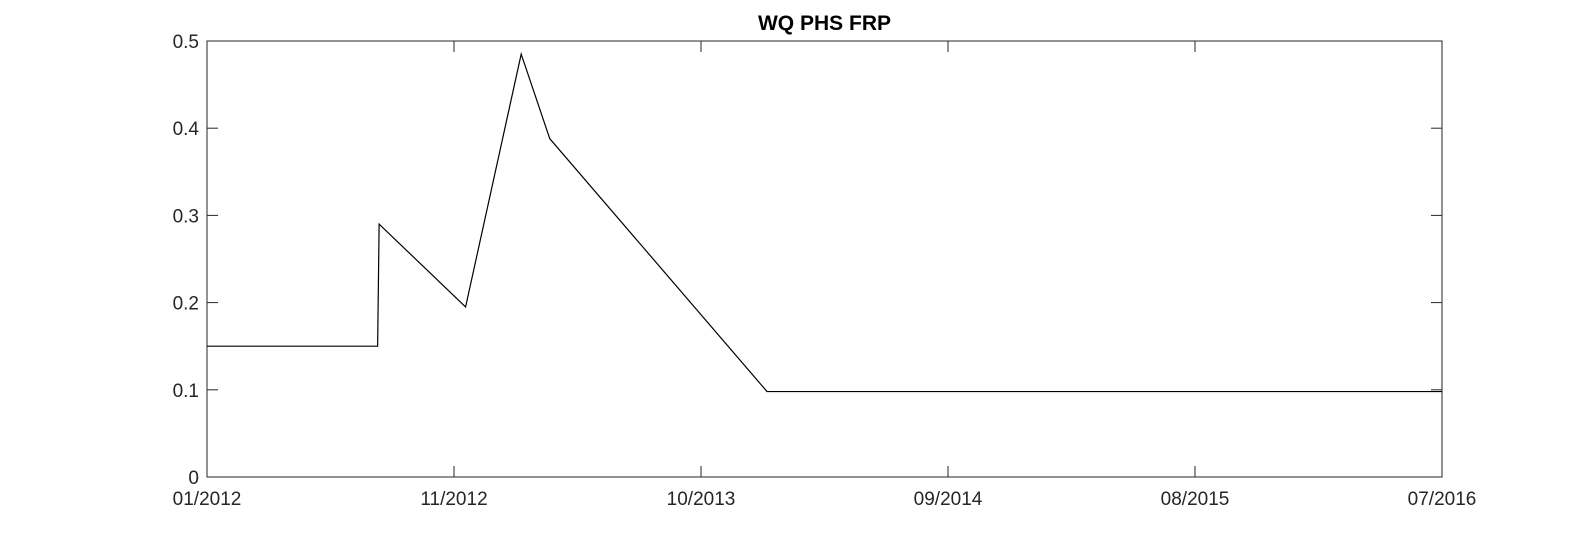 The width and height of the screenshot is (1591, 535). Describe the element at coordinates (207, 499) in the screenshot. I see `x-tick-label: 01/2012` at that location.